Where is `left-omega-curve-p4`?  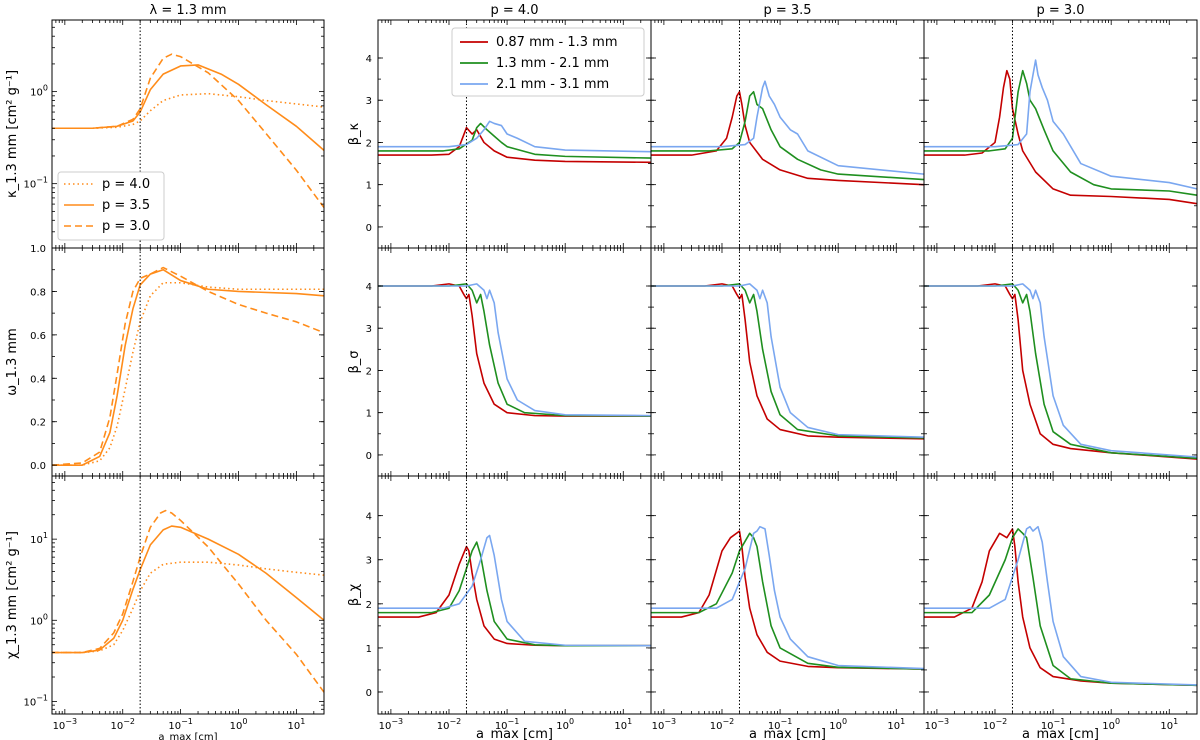
left-omega-curve-p4 is located at coordinates (188, 373).